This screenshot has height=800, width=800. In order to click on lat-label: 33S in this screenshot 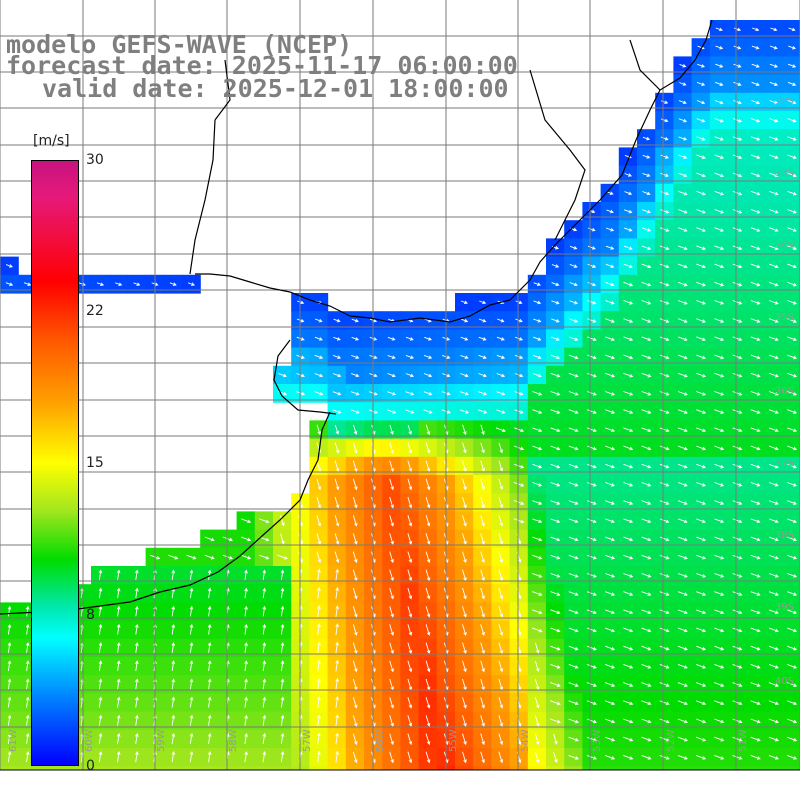, I will do `click(784, 173)`.